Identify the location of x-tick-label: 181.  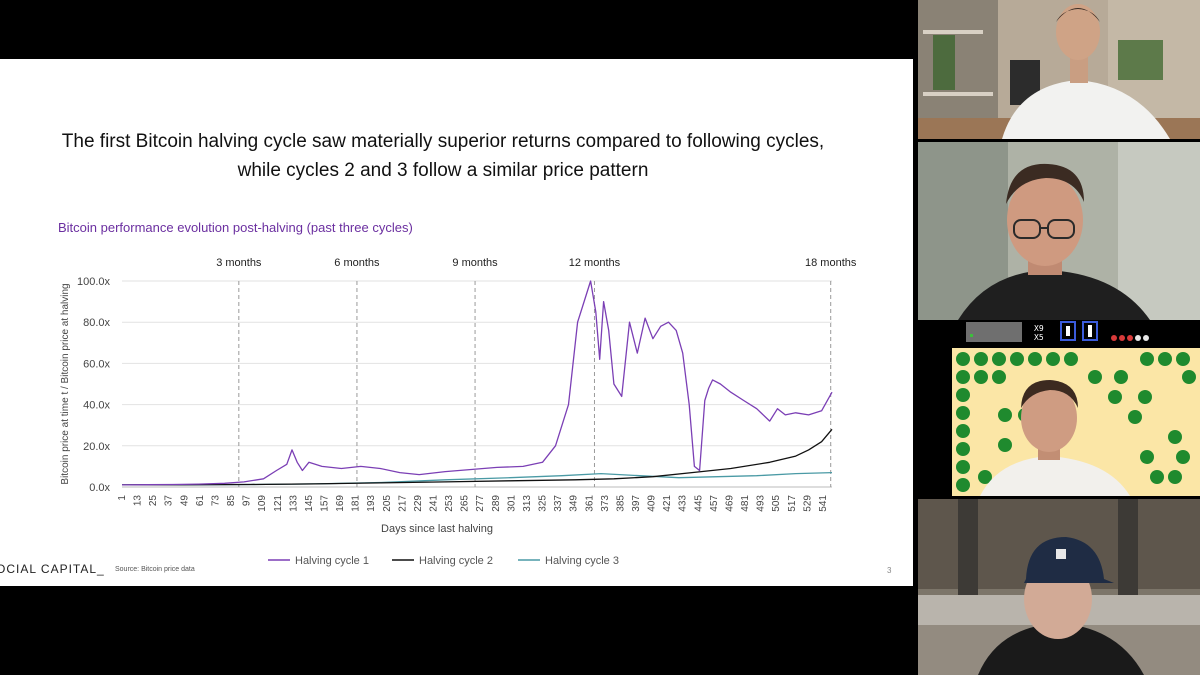
(356, 503).